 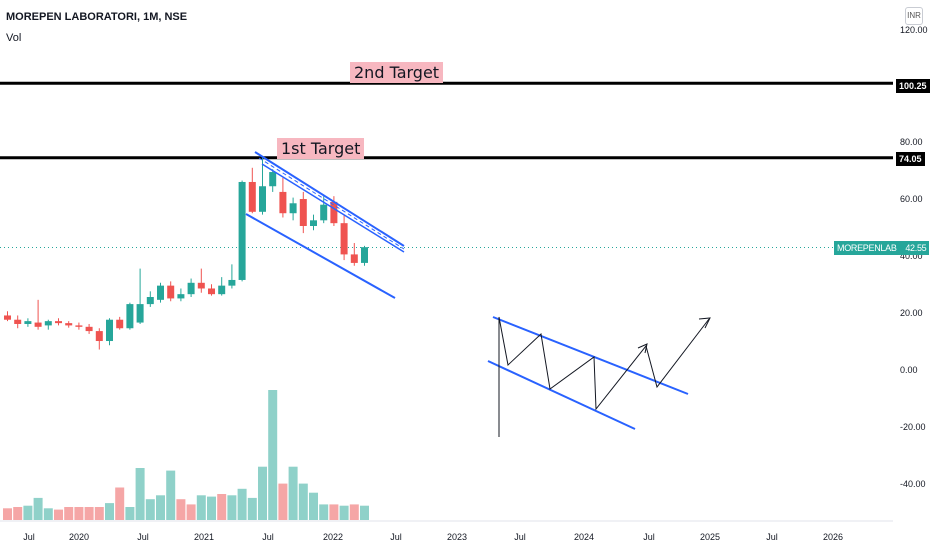 I want to click on time-tick-label: 2021, so click(x=204, y=537).